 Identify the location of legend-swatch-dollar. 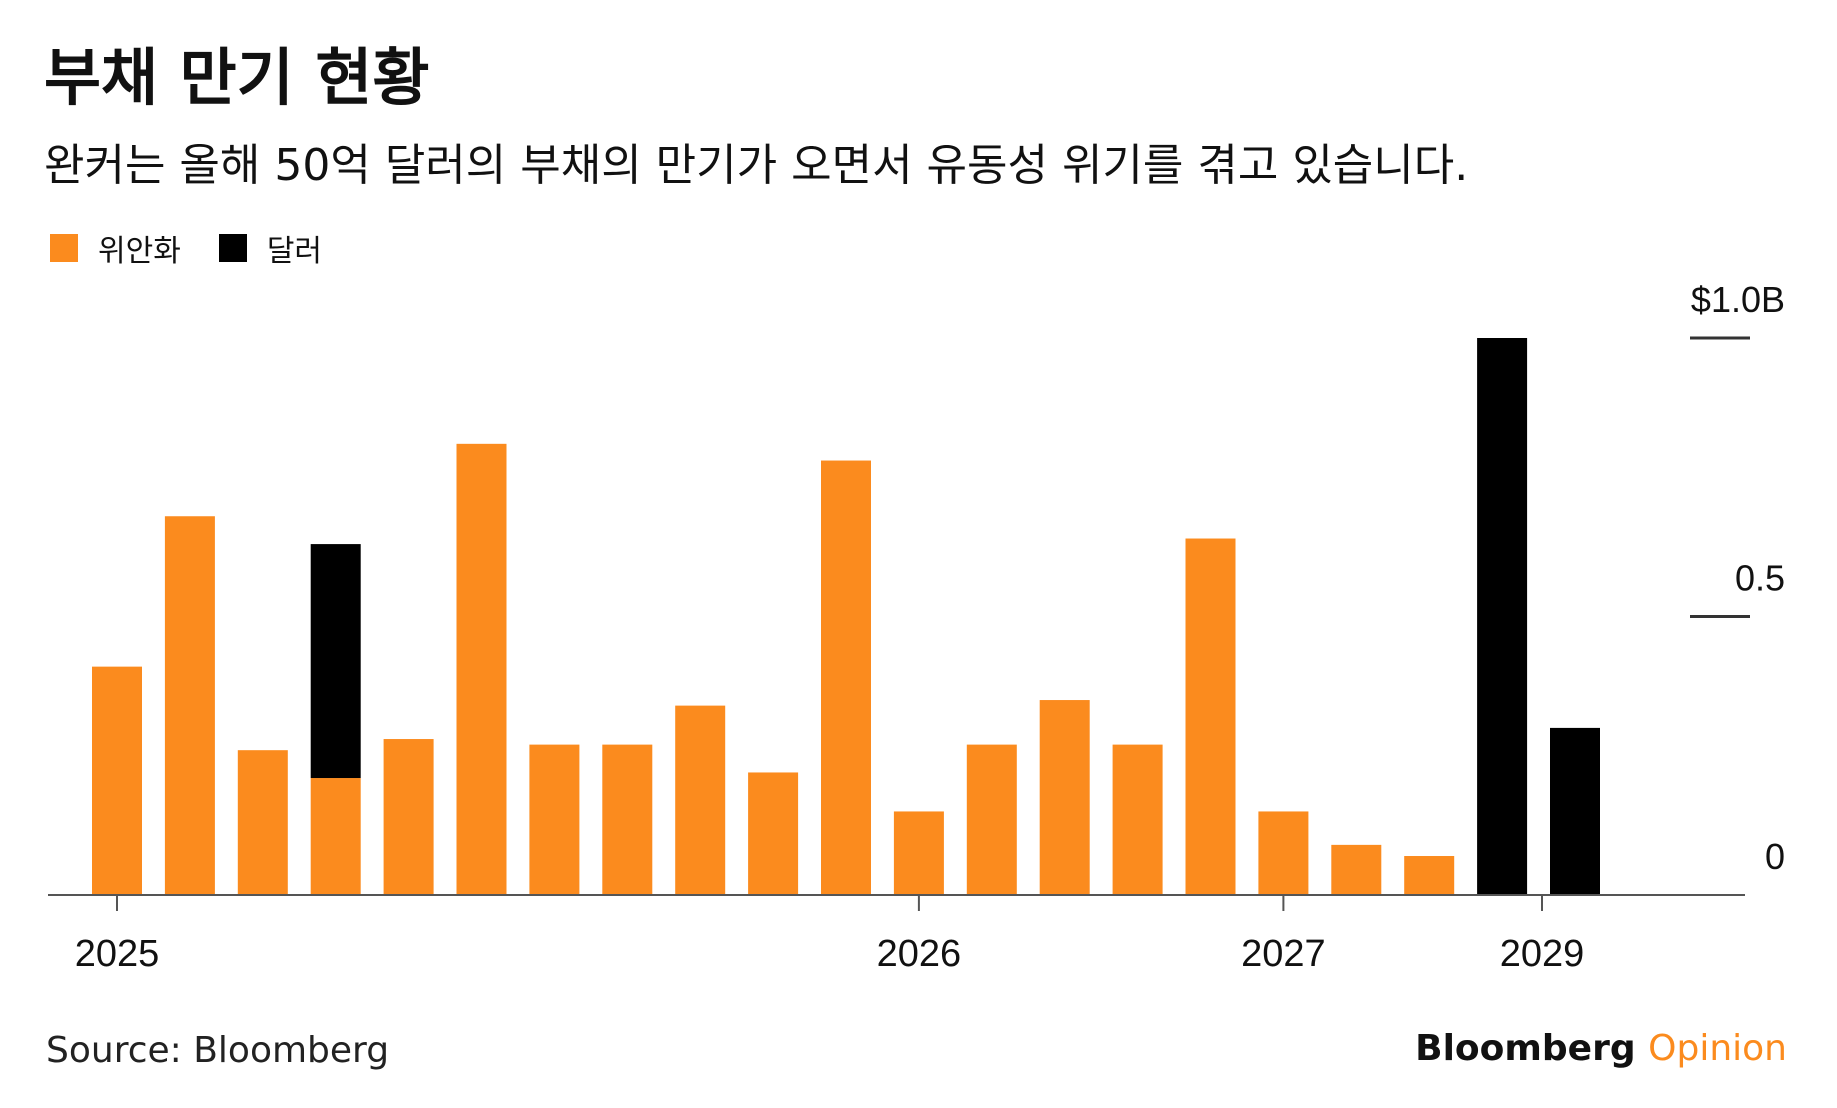
(232, 248).